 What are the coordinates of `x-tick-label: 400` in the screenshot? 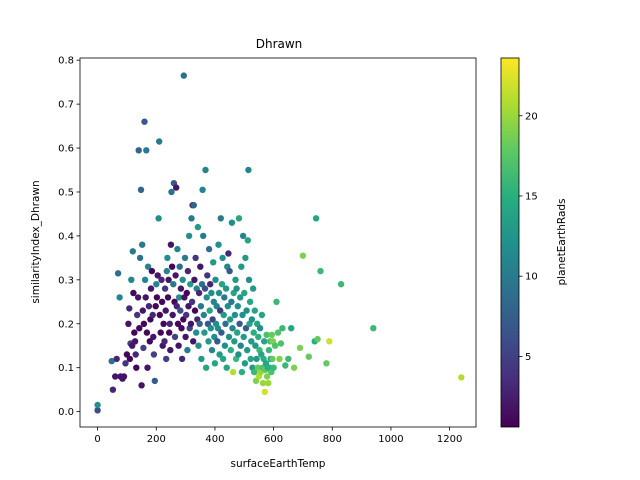 It's located at (214, 439).